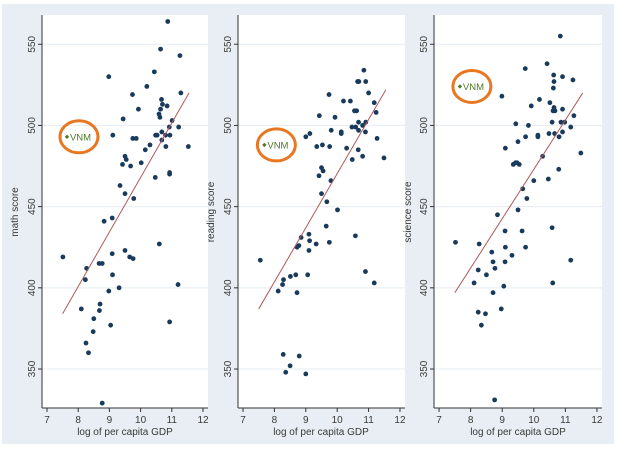 The width and height of the screenshot is (620, 455). I want to click on x-tick-label: 8, so click(78, 420).